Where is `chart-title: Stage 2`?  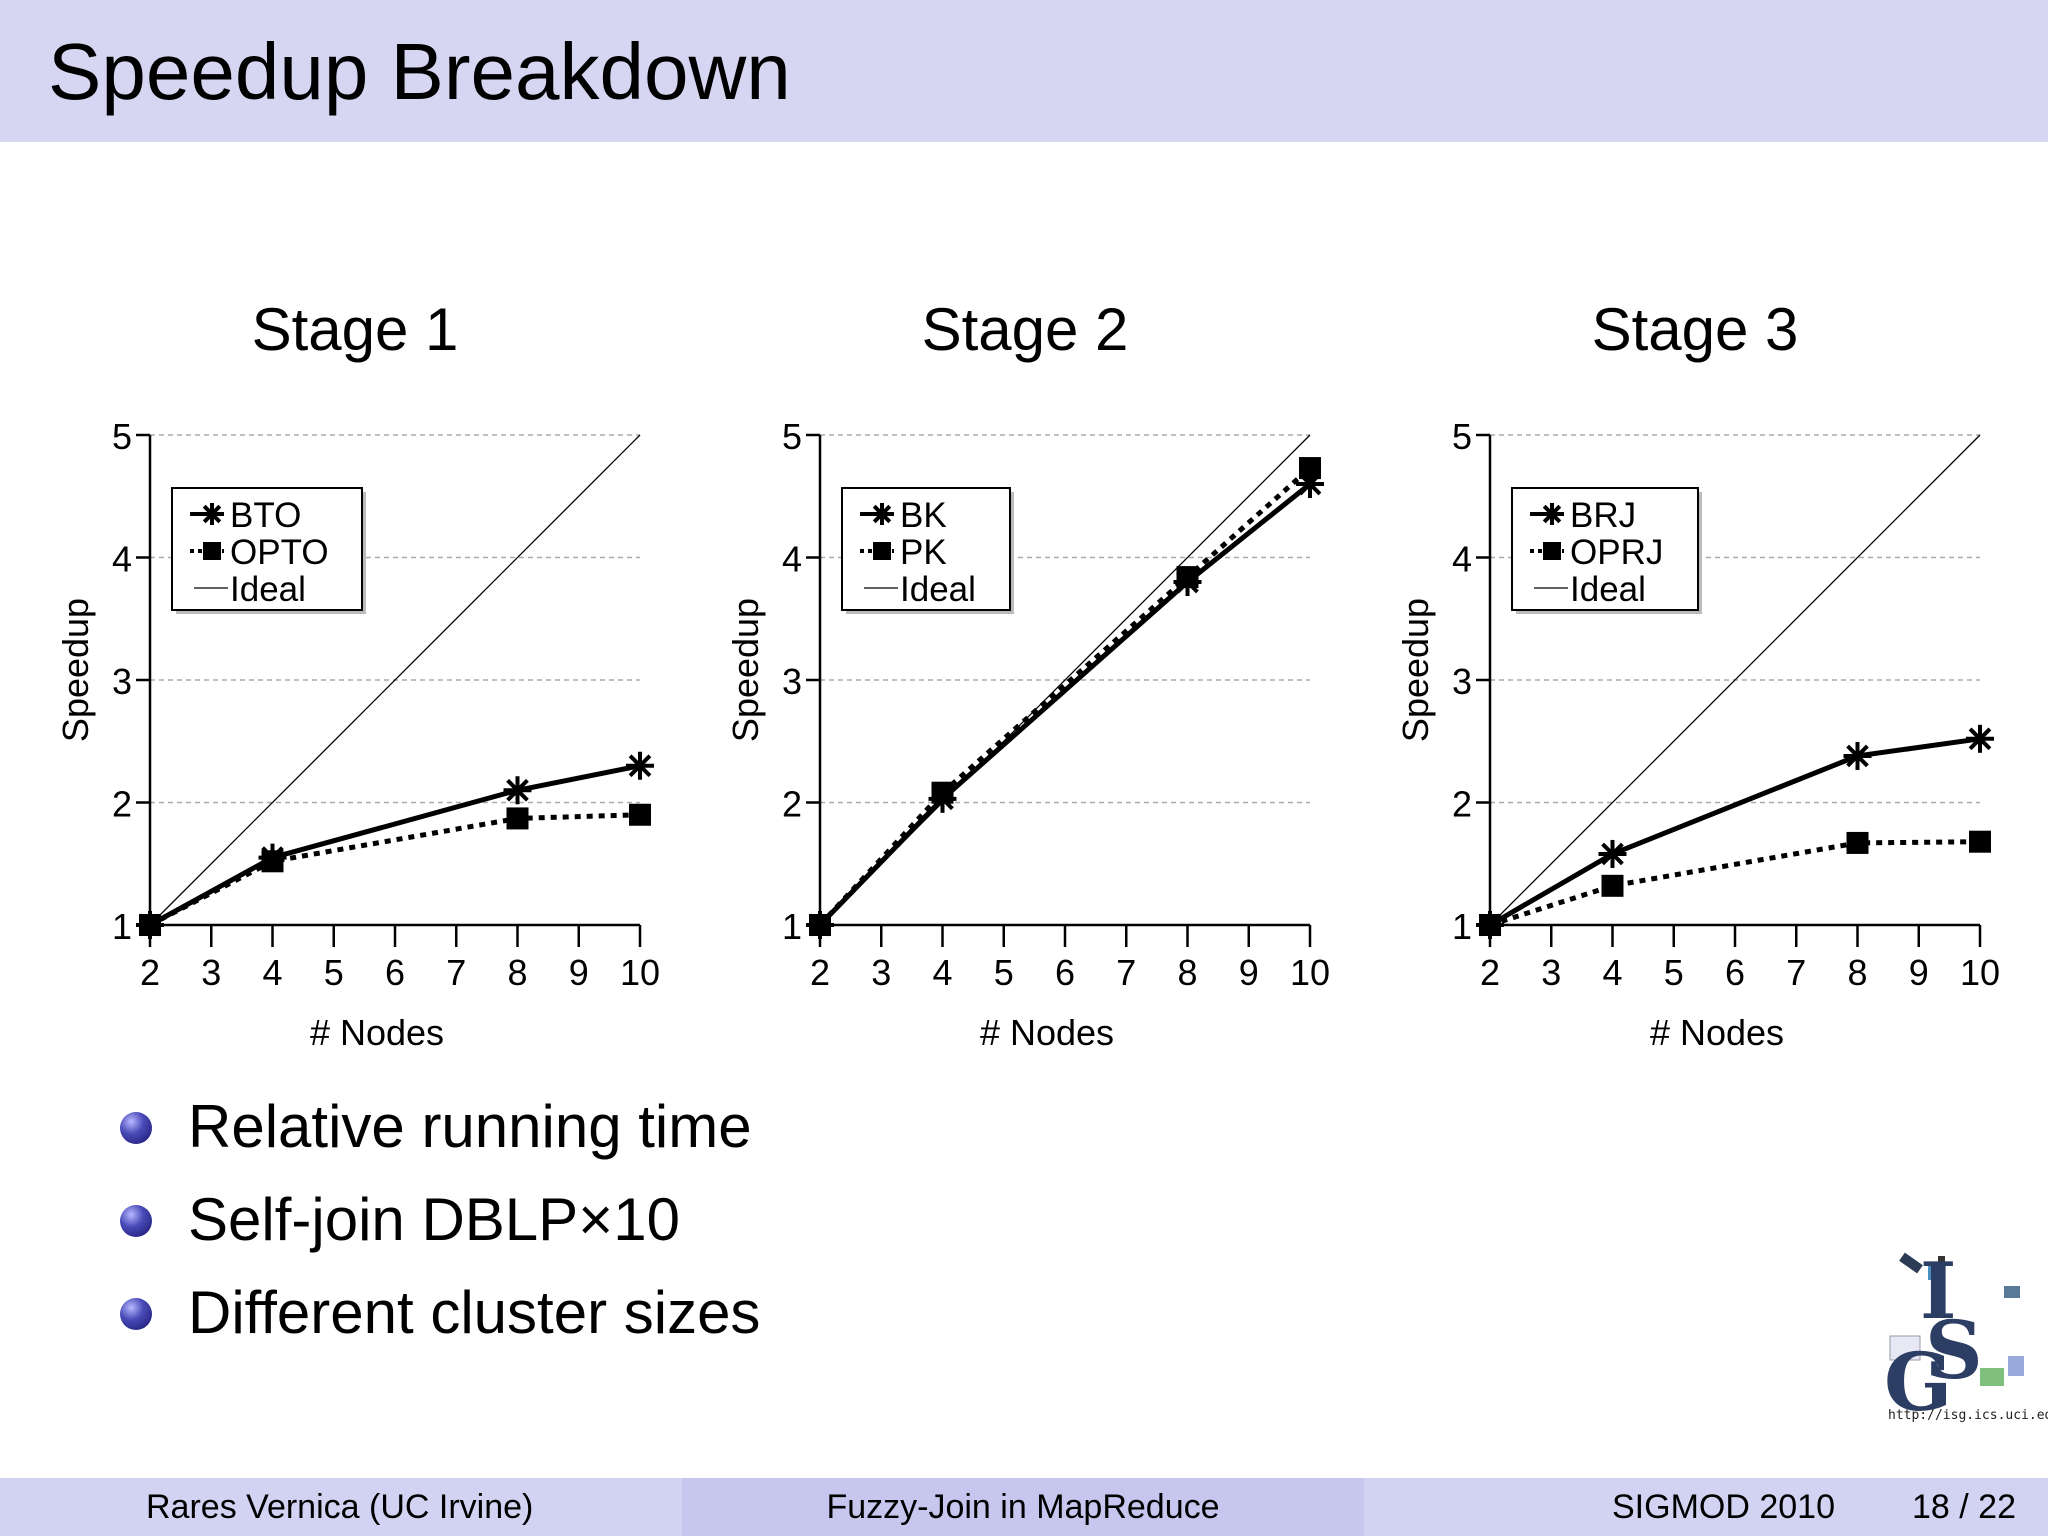 chart-title: Stage 2 is located at coordinates (1025, 329).